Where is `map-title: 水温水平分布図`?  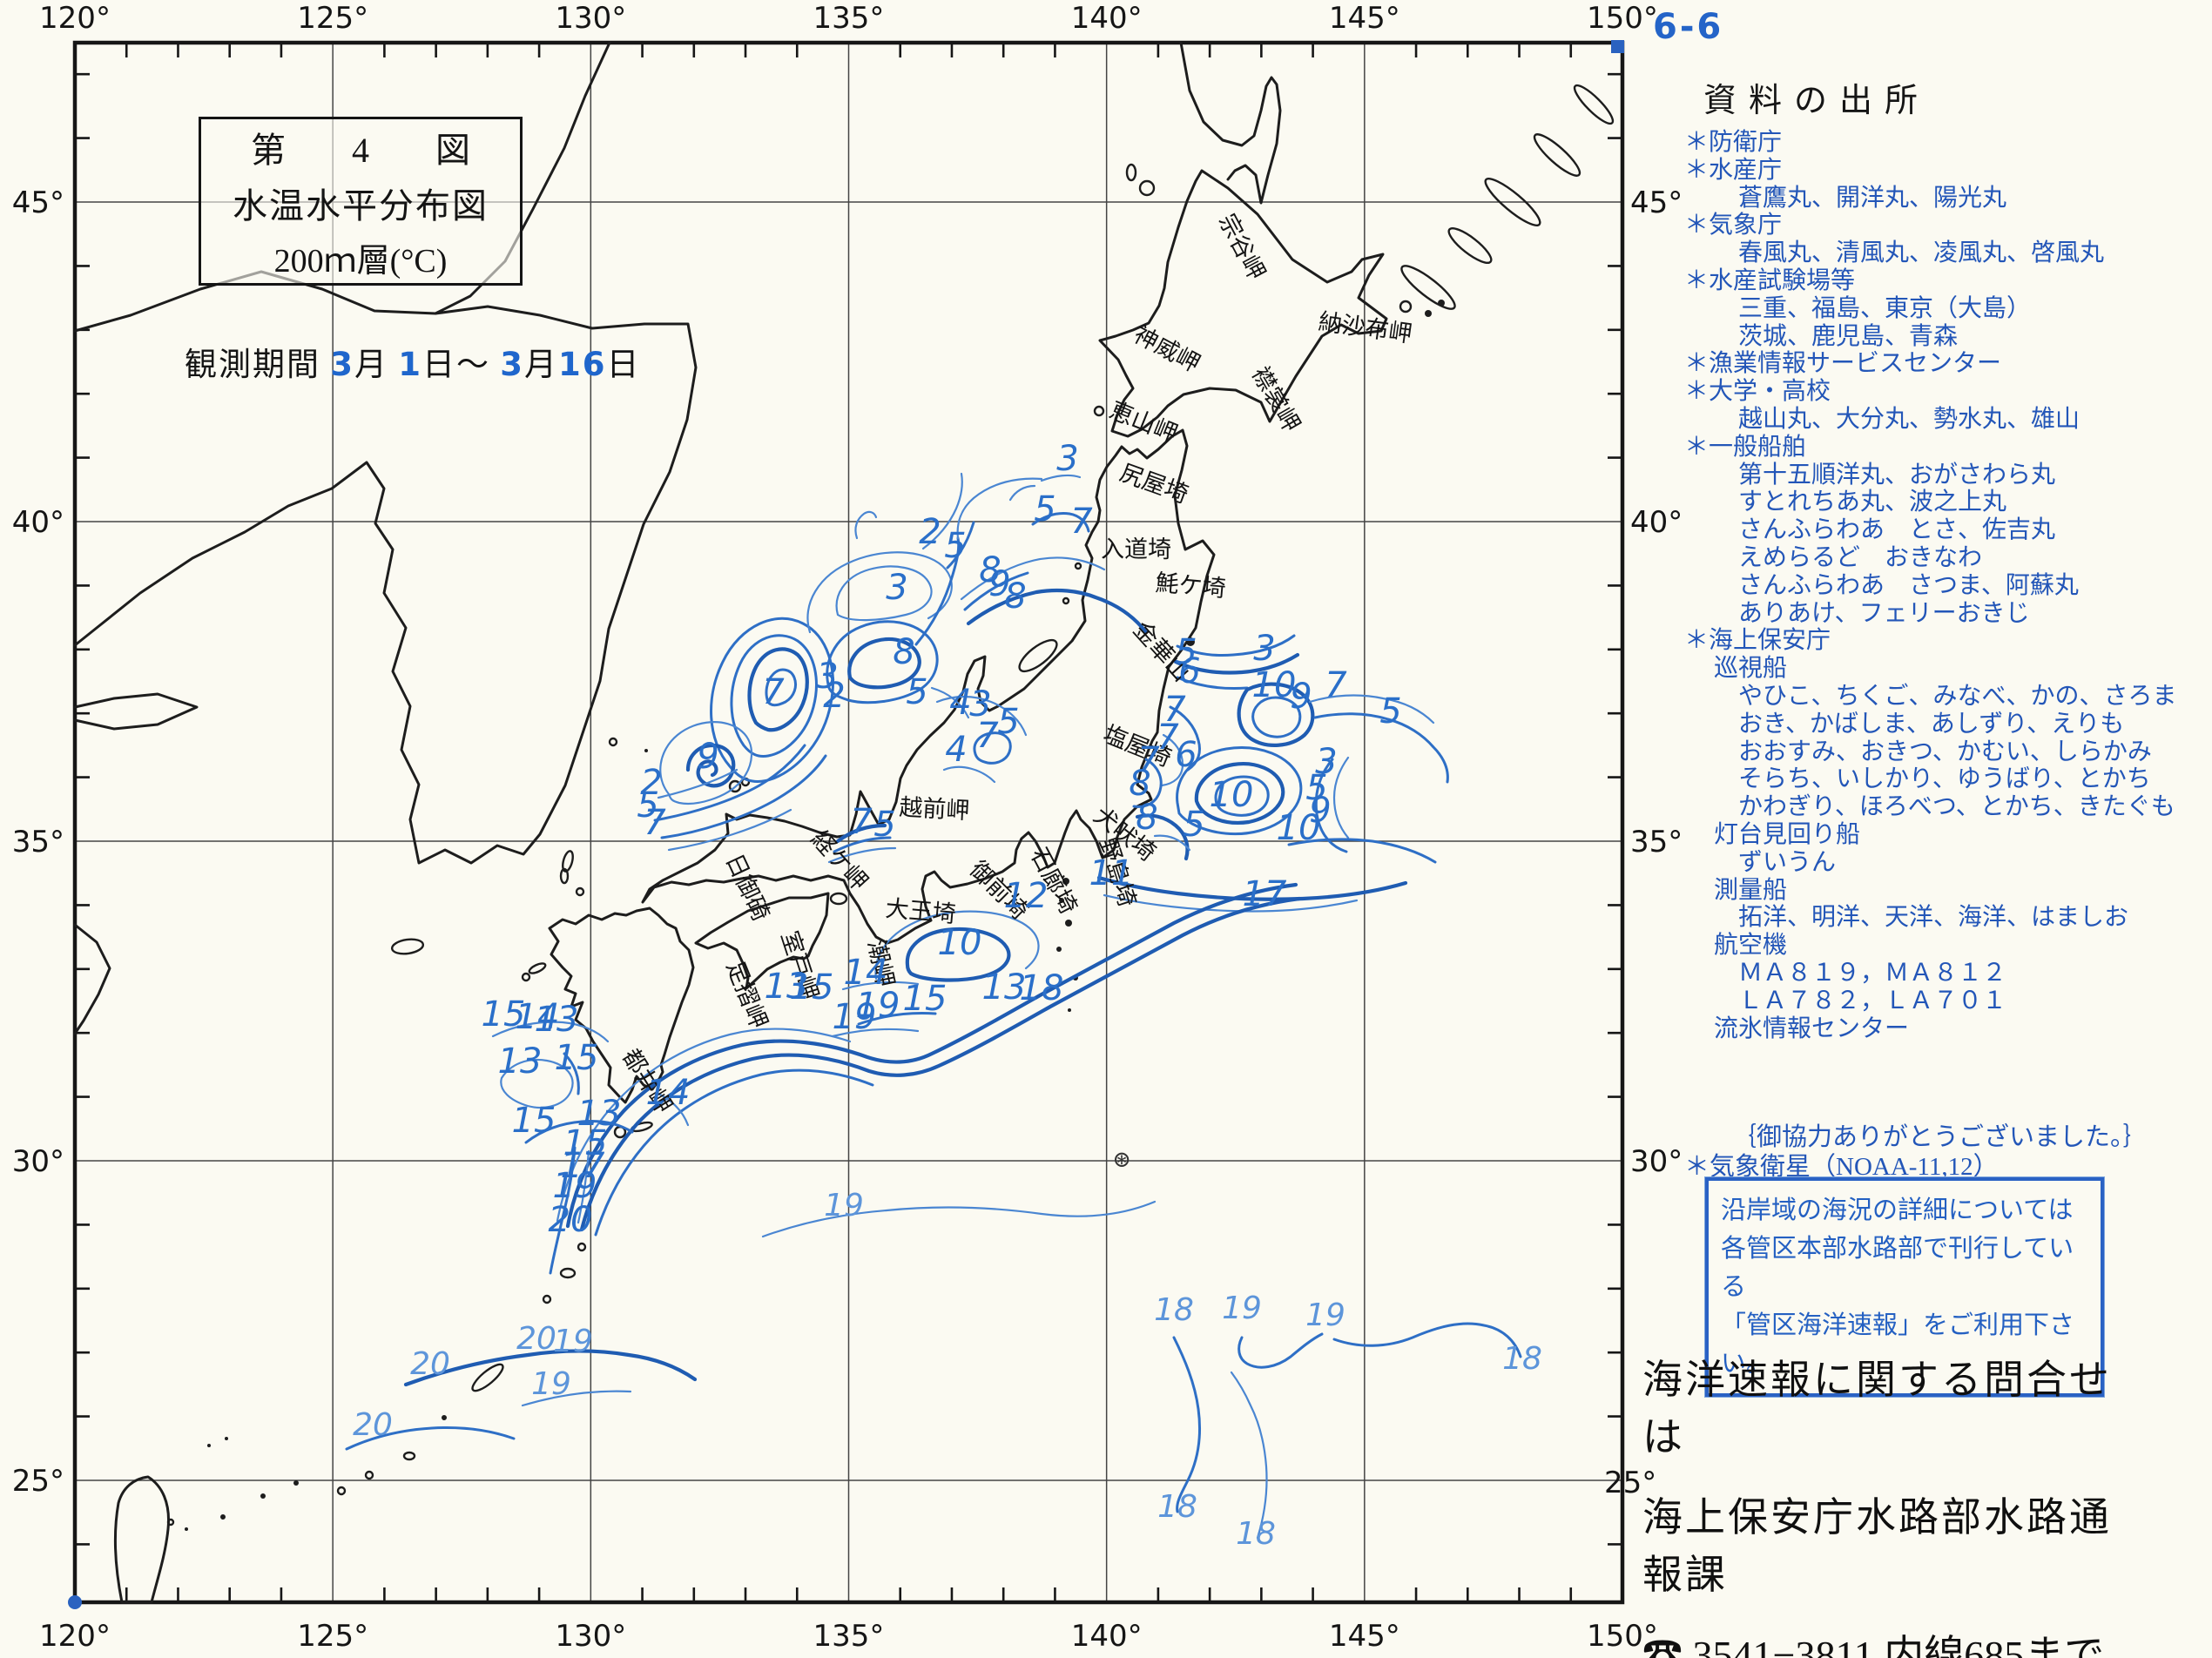
map-title: 水温水平分布図 is located at coordinates (361, 206).